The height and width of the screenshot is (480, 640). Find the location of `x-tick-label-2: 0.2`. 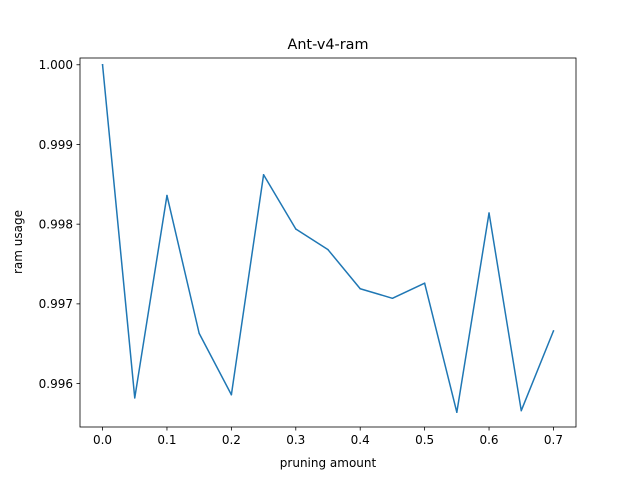

x-tick-label-2: 0.2 is located at coordinates (231, 440).